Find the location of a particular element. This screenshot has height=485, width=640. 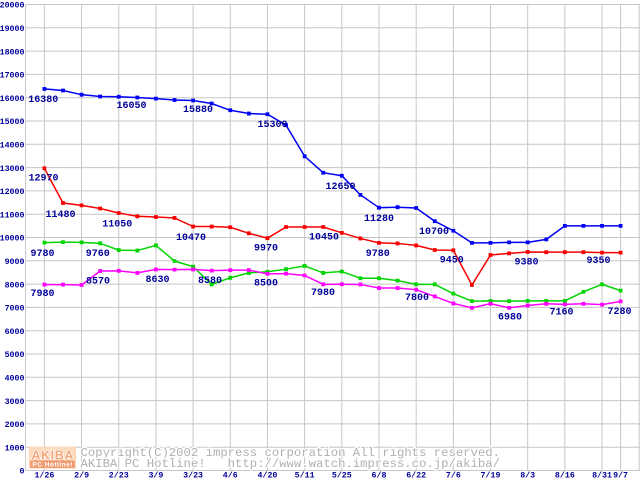

svg-text: 9000 is located at coordinates (15, 262).